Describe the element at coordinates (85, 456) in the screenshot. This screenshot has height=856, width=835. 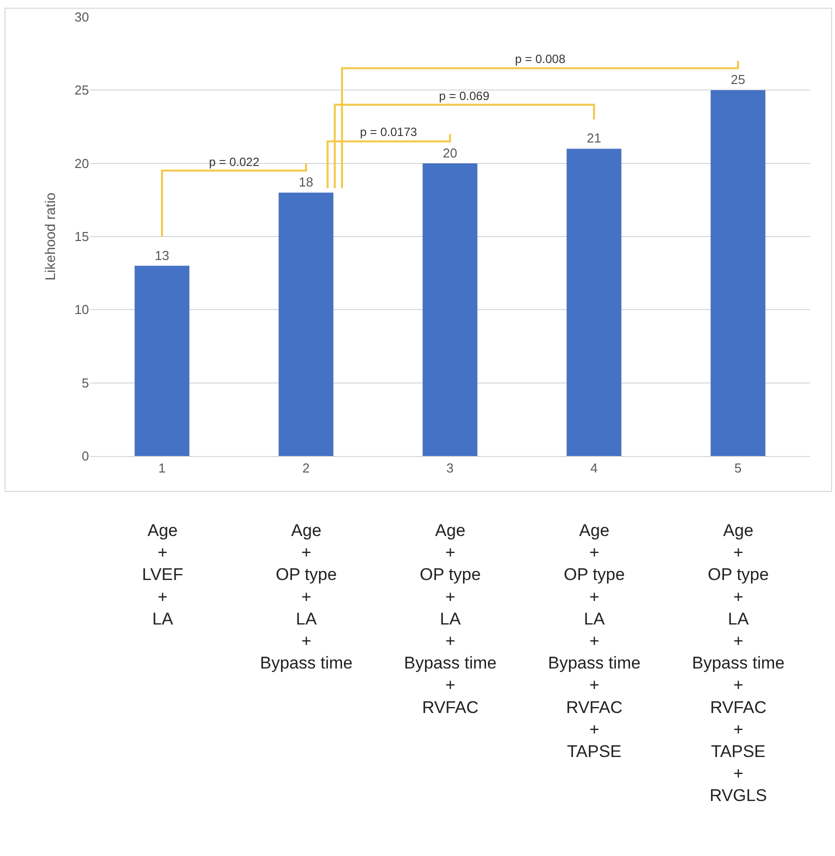
I see `y-tick-label: 0` at that location.